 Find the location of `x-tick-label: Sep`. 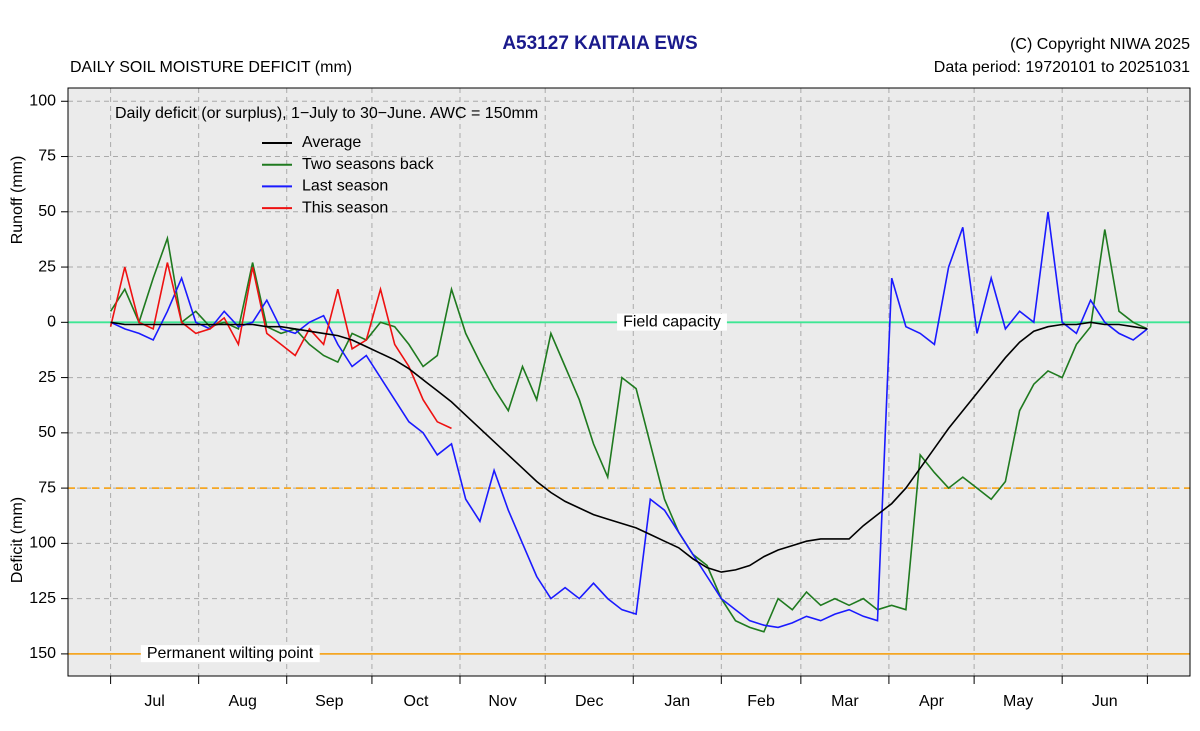

x-tick-label: Sep is located at coordinates (329, 701).